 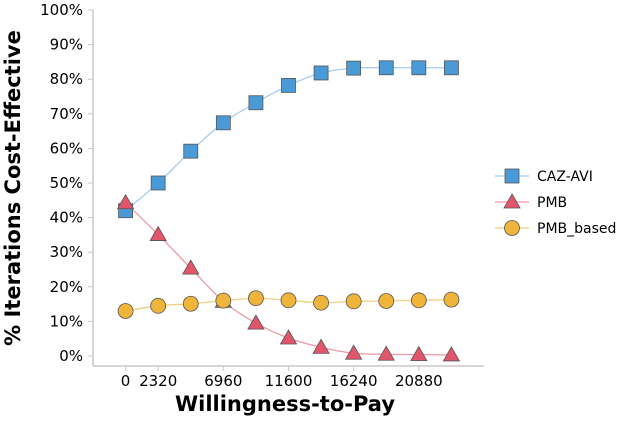 What do you see at coordinates (223, 381) in the screenshot?
I see `x-tick-label: 6960` at bounding box center [223, 381].